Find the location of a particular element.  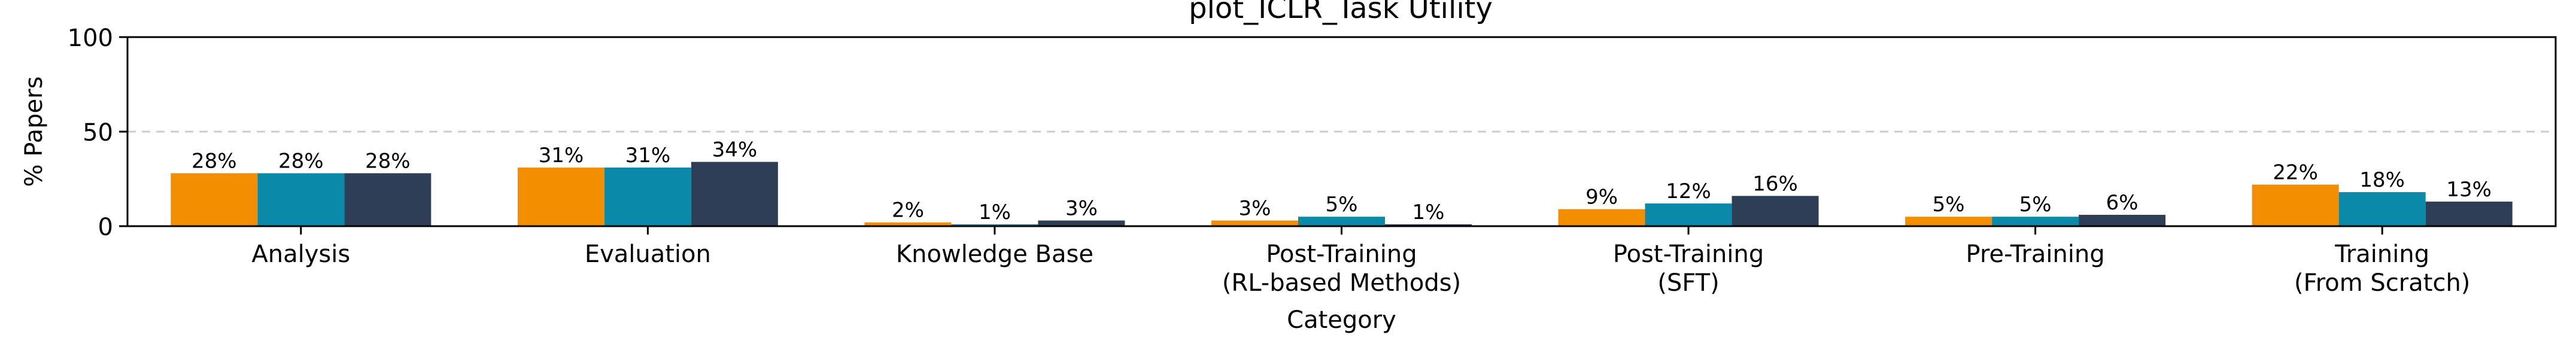

y-tick-label: 100 is located at coordinates (90, 38).